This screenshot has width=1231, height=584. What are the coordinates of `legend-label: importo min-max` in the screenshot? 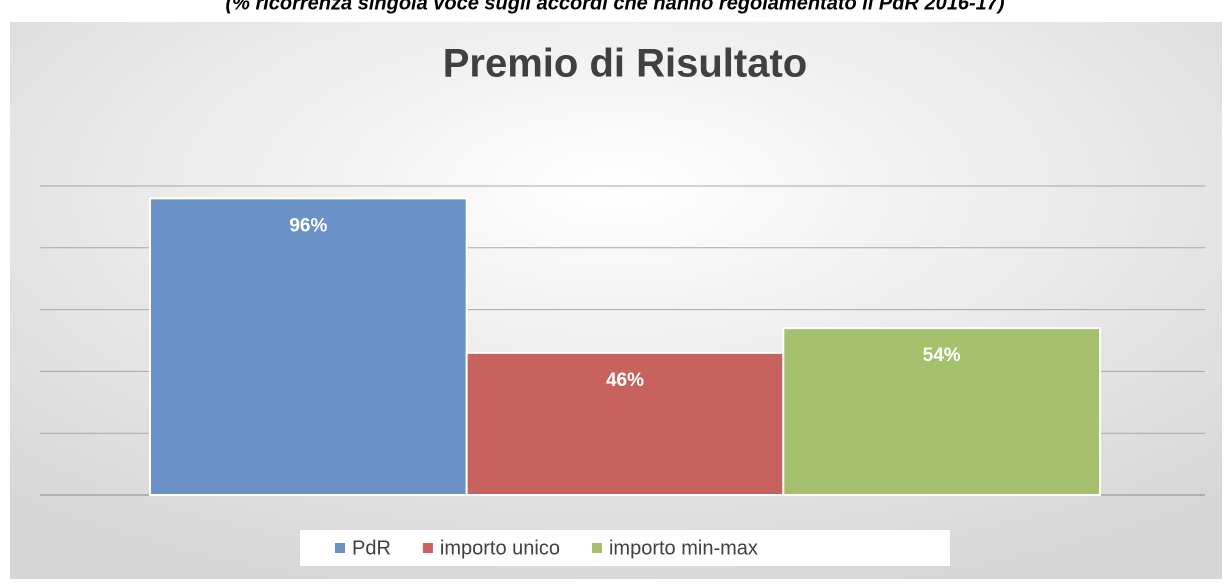 It's located at (683, 548).